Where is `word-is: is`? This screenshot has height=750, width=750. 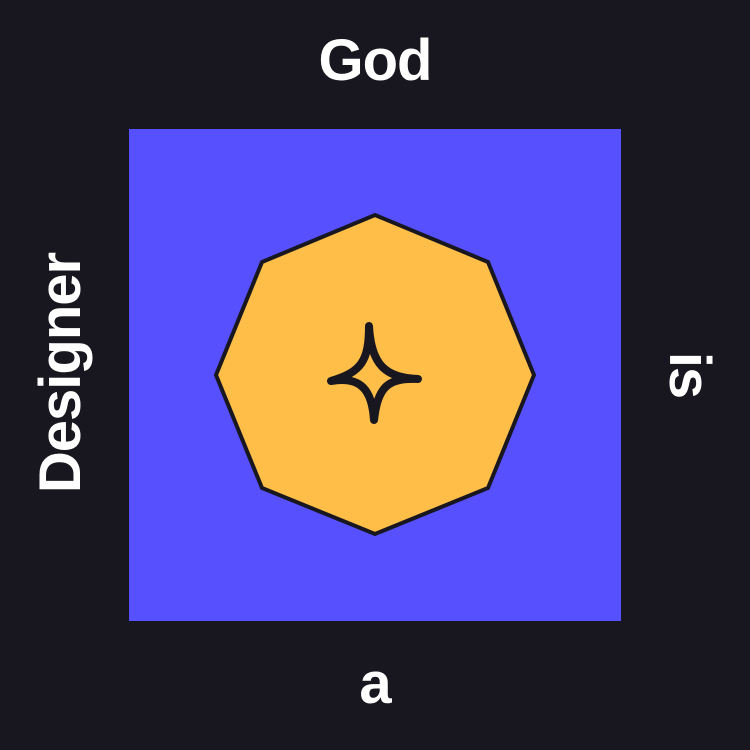
word-is: is is located at coordinates (689, 375).